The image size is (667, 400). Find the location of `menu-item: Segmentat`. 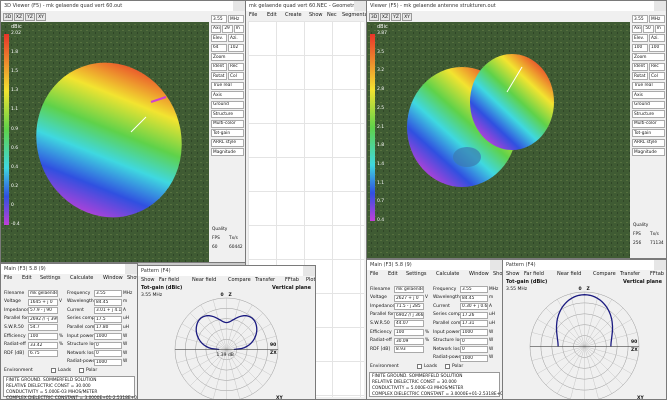

menu-item: Segmentat is located at coordinates (354, 15).